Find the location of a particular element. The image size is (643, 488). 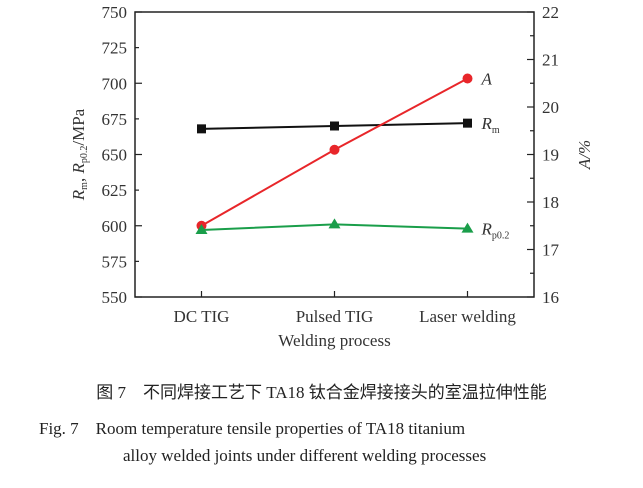

right-tick-label: 20 is located at coordinates (550, 107).